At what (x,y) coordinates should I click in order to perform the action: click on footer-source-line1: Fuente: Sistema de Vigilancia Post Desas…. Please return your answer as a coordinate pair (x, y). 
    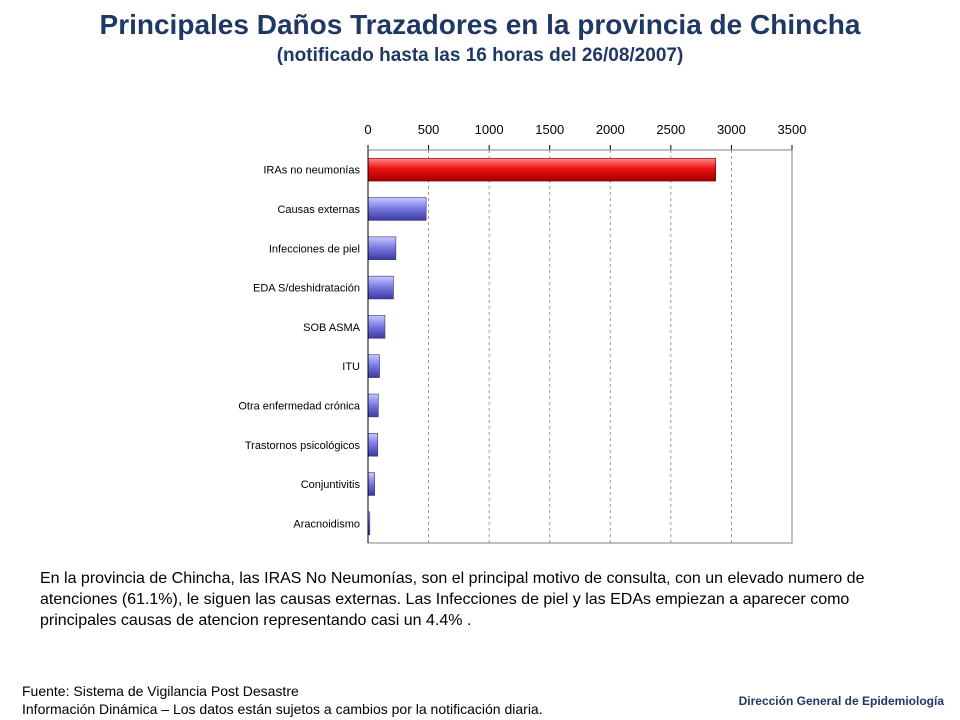
    Looking at the image, I should click on (160, 691).